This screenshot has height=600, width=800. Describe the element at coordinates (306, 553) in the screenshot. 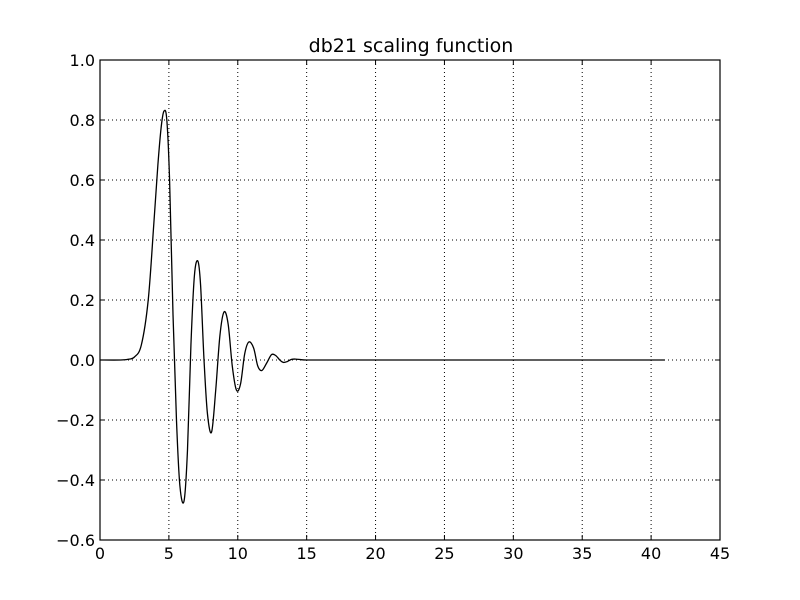

I see `x-tick-label: 15` at that location.